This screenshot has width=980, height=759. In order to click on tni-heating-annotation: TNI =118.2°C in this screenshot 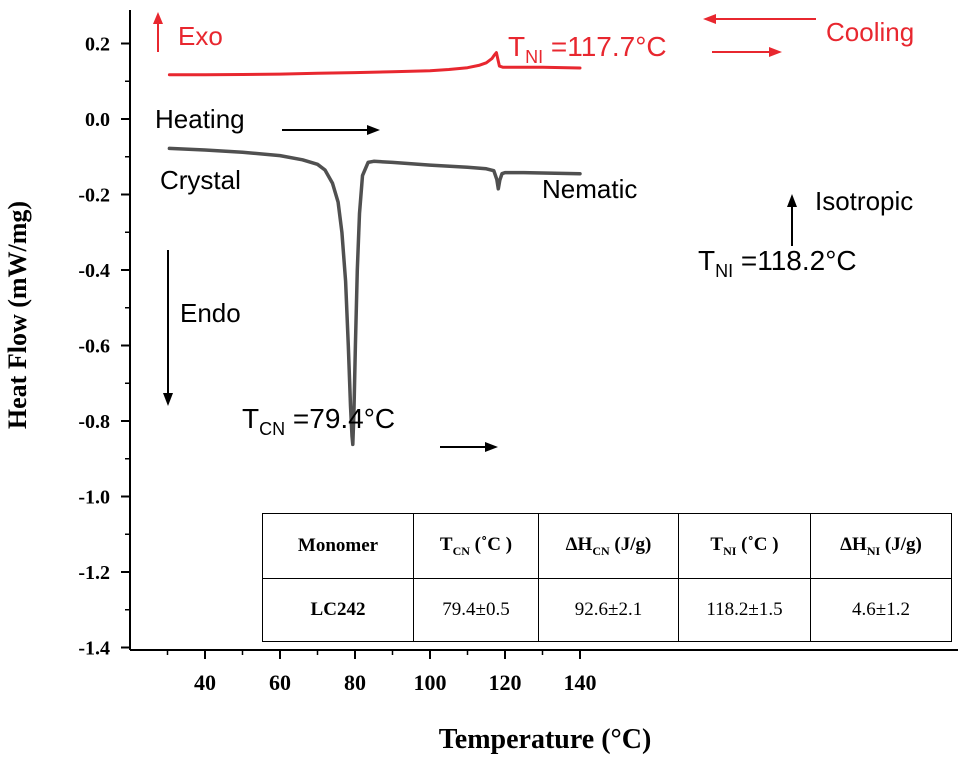, I will do `click(777, 263)`.